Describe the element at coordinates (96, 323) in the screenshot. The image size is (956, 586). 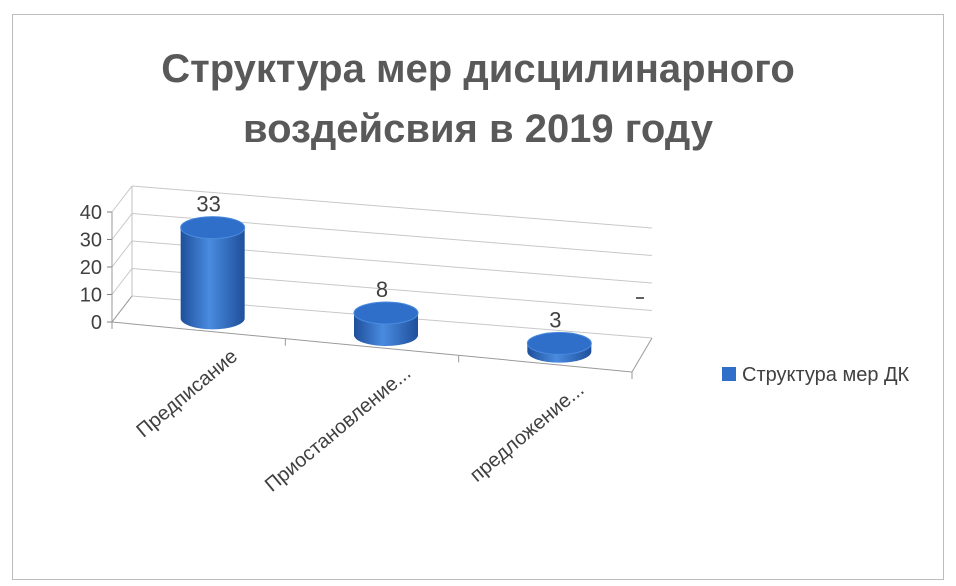
I see `y-tick-label: 0` at that location.